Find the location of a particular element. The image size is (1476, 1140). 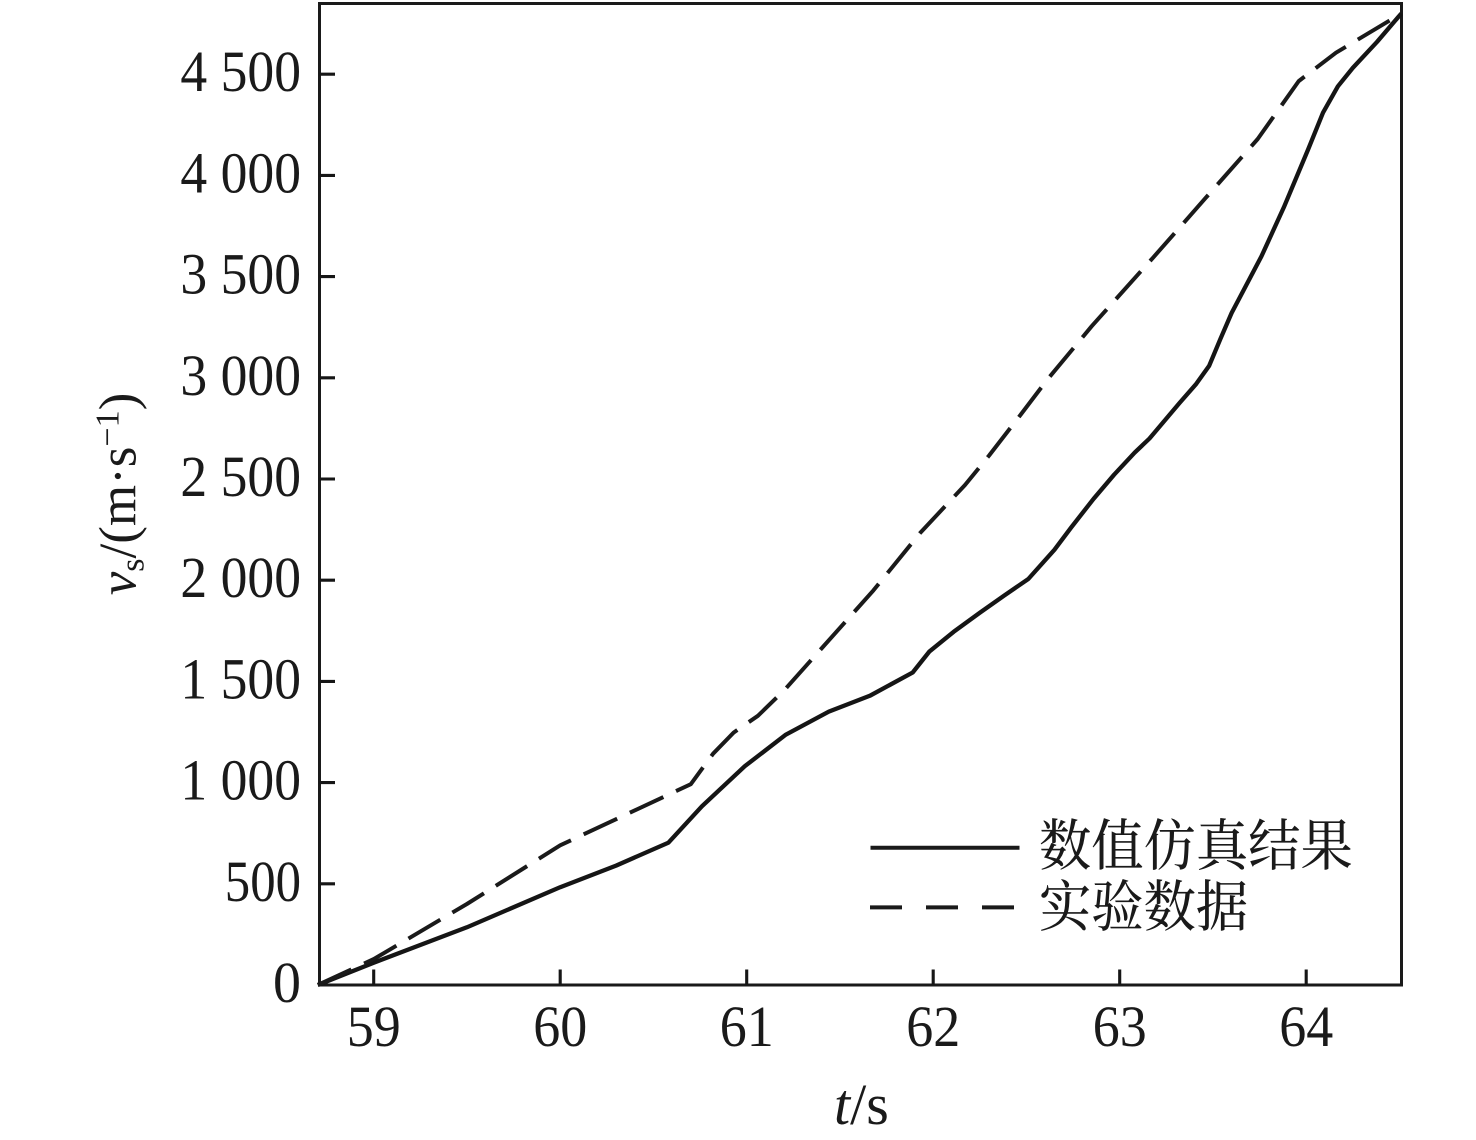

svg-text: 59 is located at coordinates (374, 1026).